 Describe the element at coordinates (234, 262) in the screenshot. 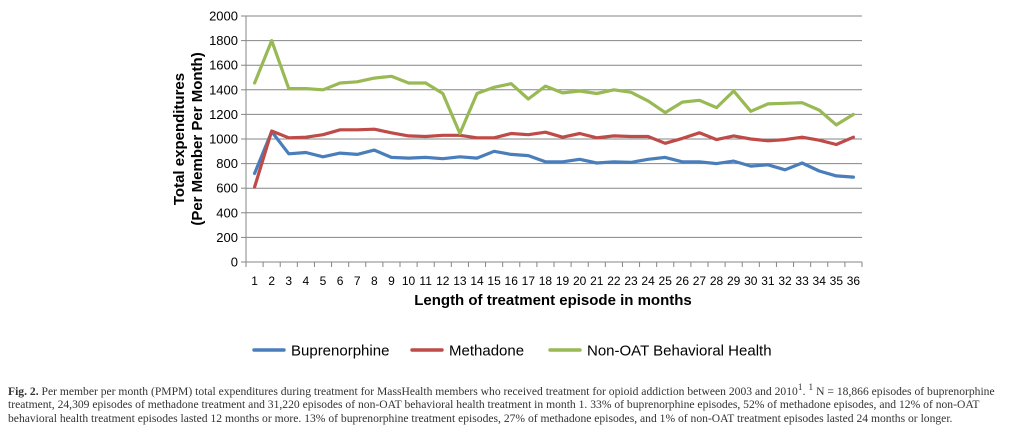

I see `y-tick-label: 0` at that location.